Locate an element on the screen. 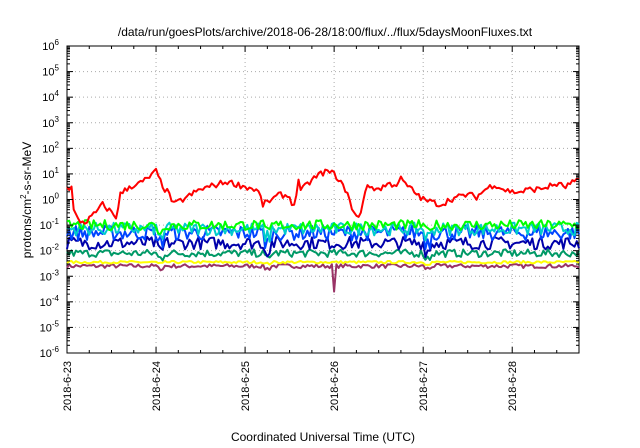 The width and height of the screenshot is (640, 448). y-tick-label: 10⁻³ is located at coordinates (50, 275).